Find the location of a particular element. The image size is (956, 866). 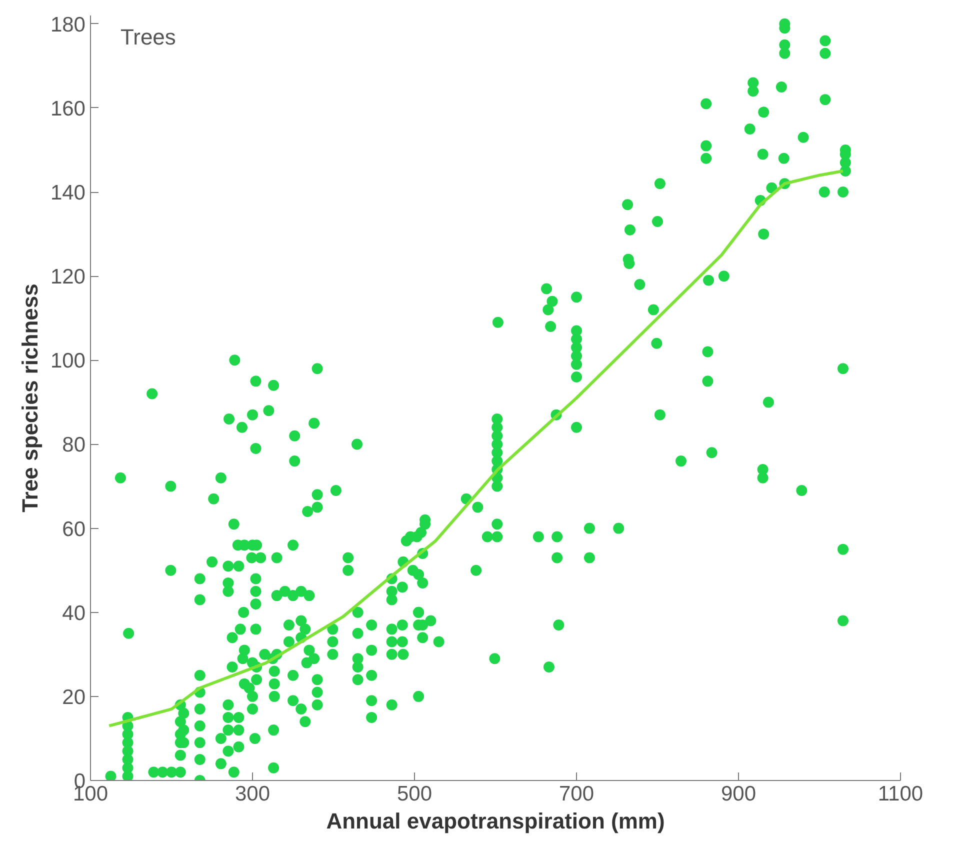

annotation: Trees is located at coordinates (148, 37).